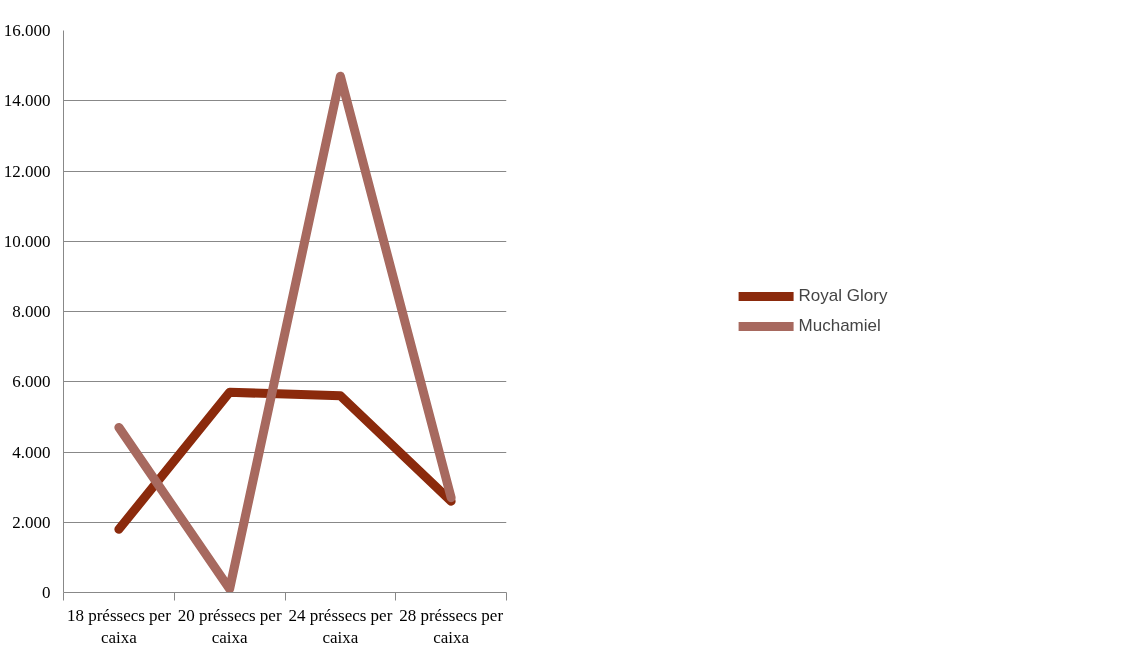  What do you see at coordinates (31, 452) in the screenshot?
I see `y-tick-label: 4.000` at bounding box center [31, 452].